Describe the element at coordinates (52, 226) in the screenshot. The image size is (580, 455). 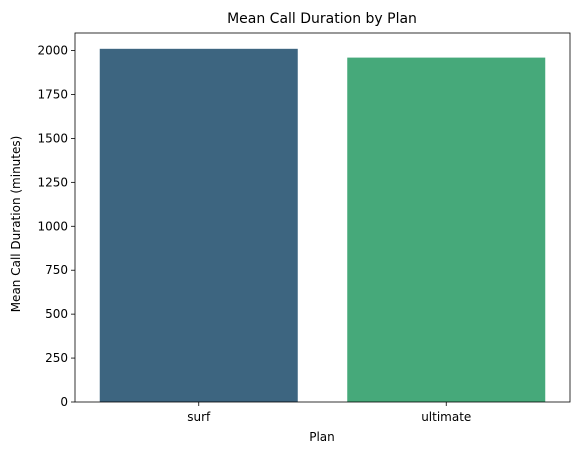
I see `y-tick-label: 1000` at that location.